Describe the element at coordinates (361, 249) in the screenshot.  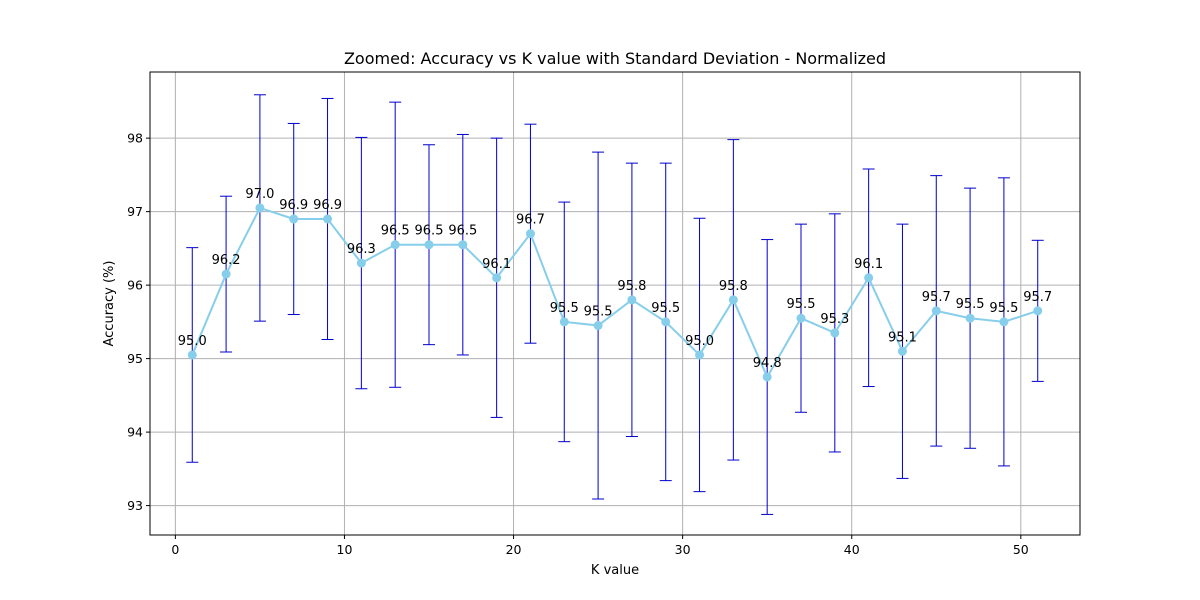
I see `data-label: 96.3` at that location.